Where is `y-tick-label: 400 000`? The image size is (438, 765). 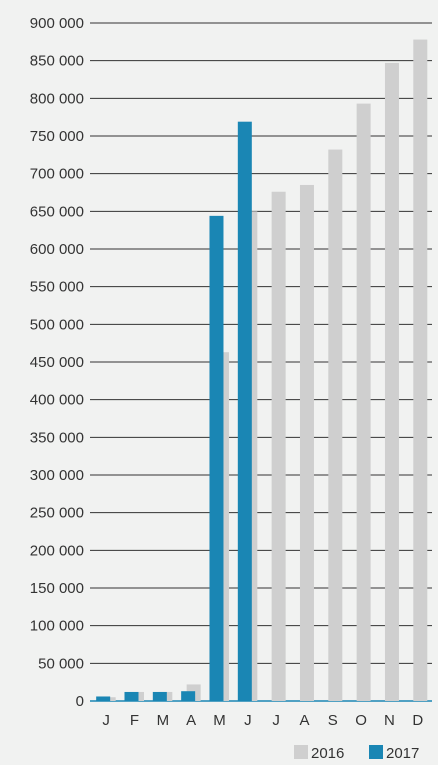
y-tick-label: 400 000 is located at coordinates (57, 400).